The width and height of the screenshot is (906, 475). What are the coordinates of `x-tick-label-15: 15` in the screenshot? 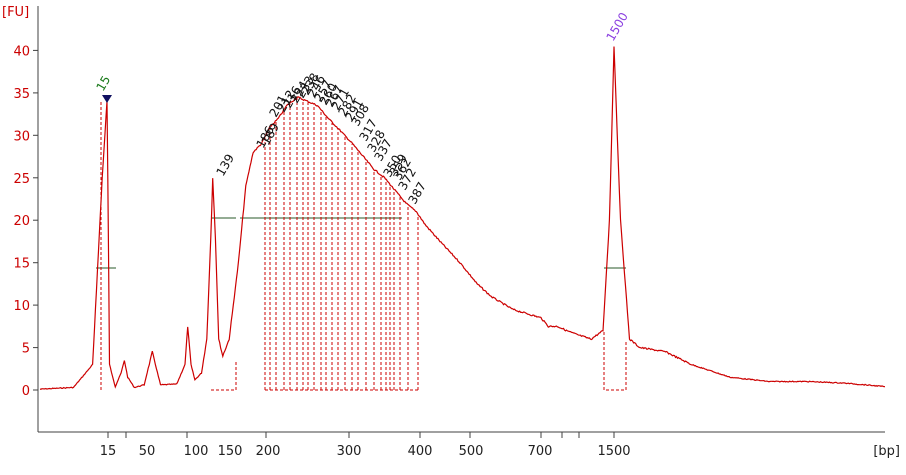 It's located at (108, 451).